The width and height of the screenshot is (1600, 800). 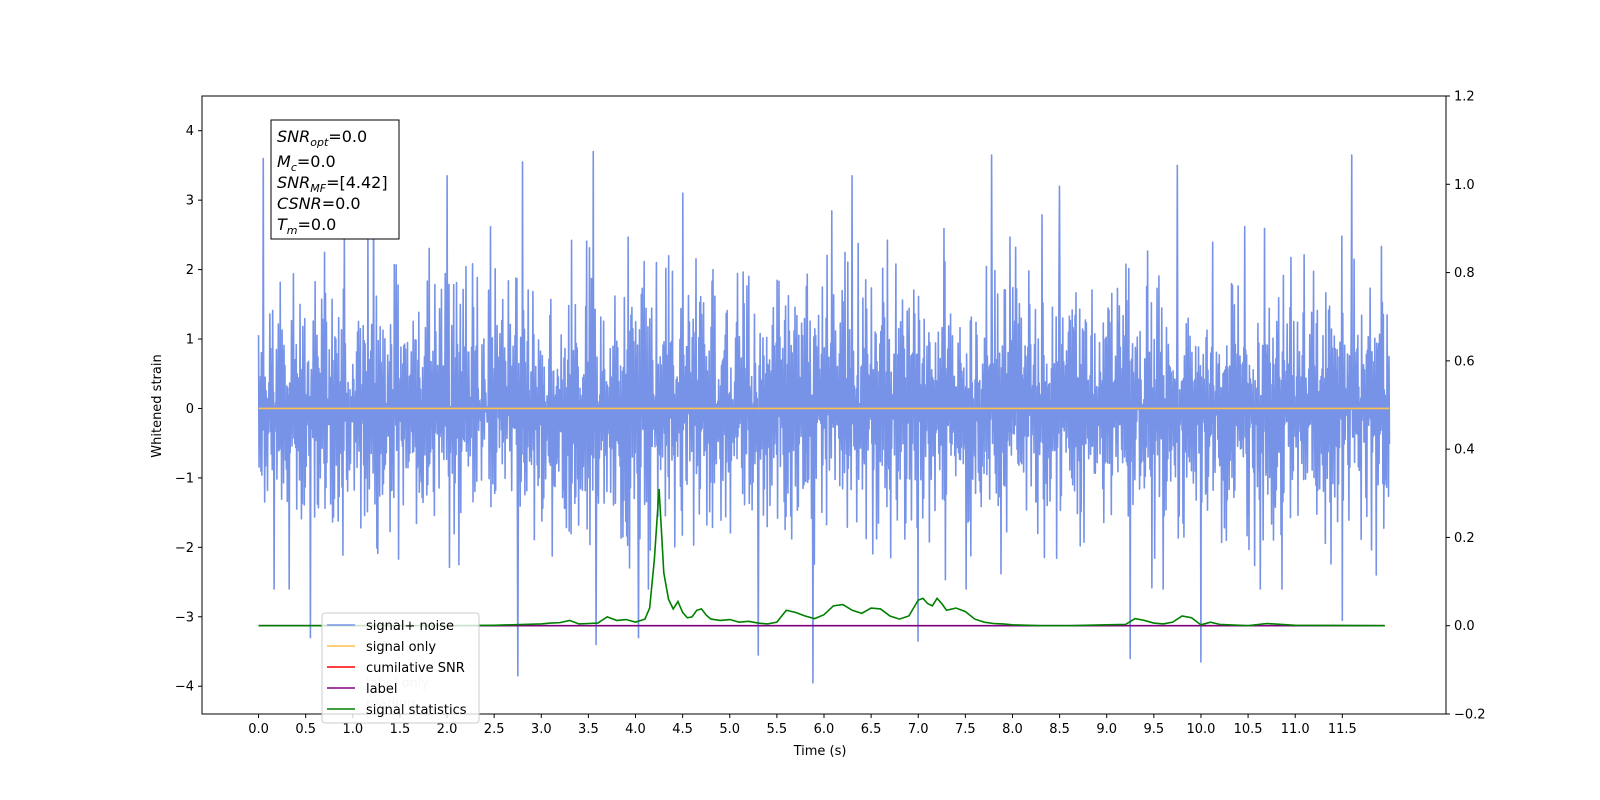 What do you see at coordinates (1470, 715) in the screenshot?
I see `y2-tick-label: −0.2` at bounding box center [1470, 715].